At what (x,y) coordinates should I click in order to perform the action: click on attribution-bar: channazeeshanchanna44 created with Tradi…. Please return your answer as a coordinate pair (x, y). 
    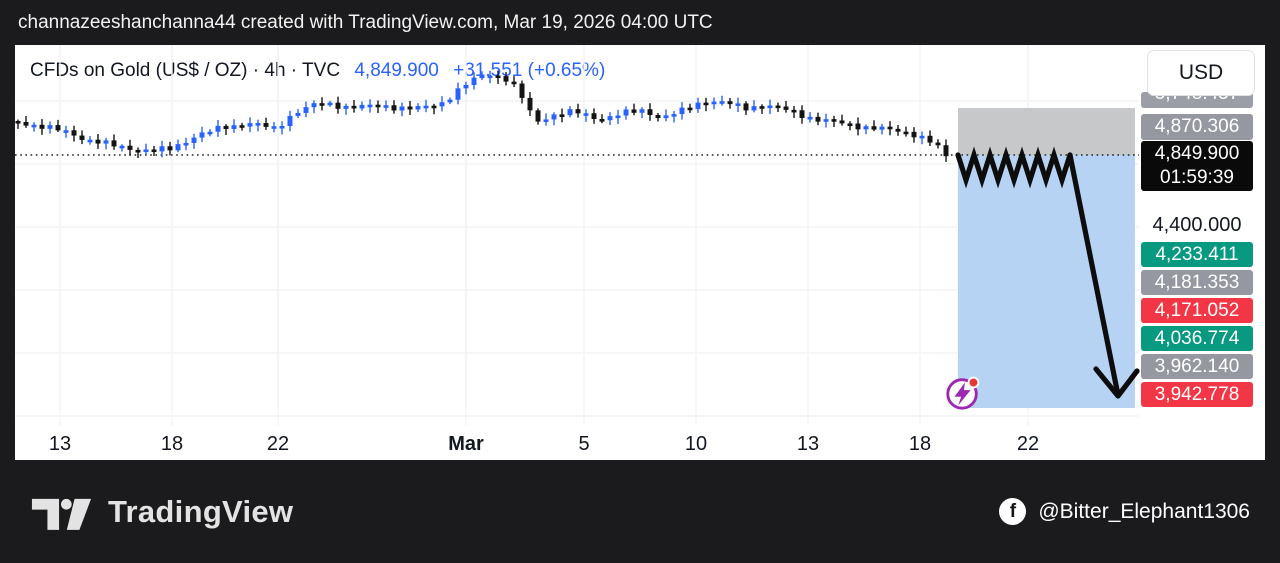
    Looking at the image, I should click on (640, 22).